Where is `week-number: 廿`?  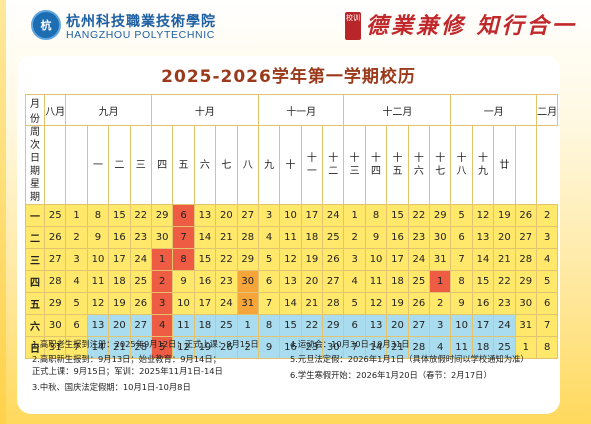 week-number: 廿 is located at coordinates (504, 165).